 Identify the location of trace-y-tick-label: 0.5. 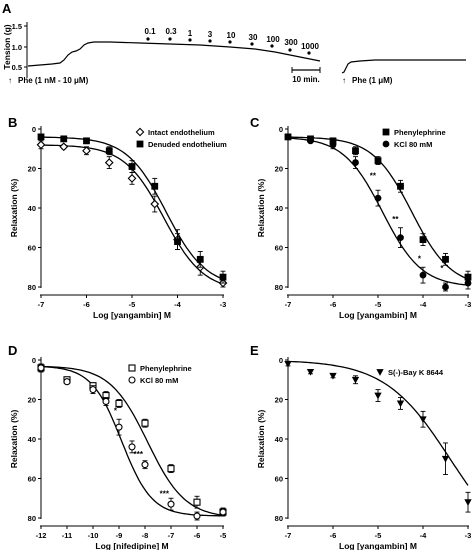
(17, 67).